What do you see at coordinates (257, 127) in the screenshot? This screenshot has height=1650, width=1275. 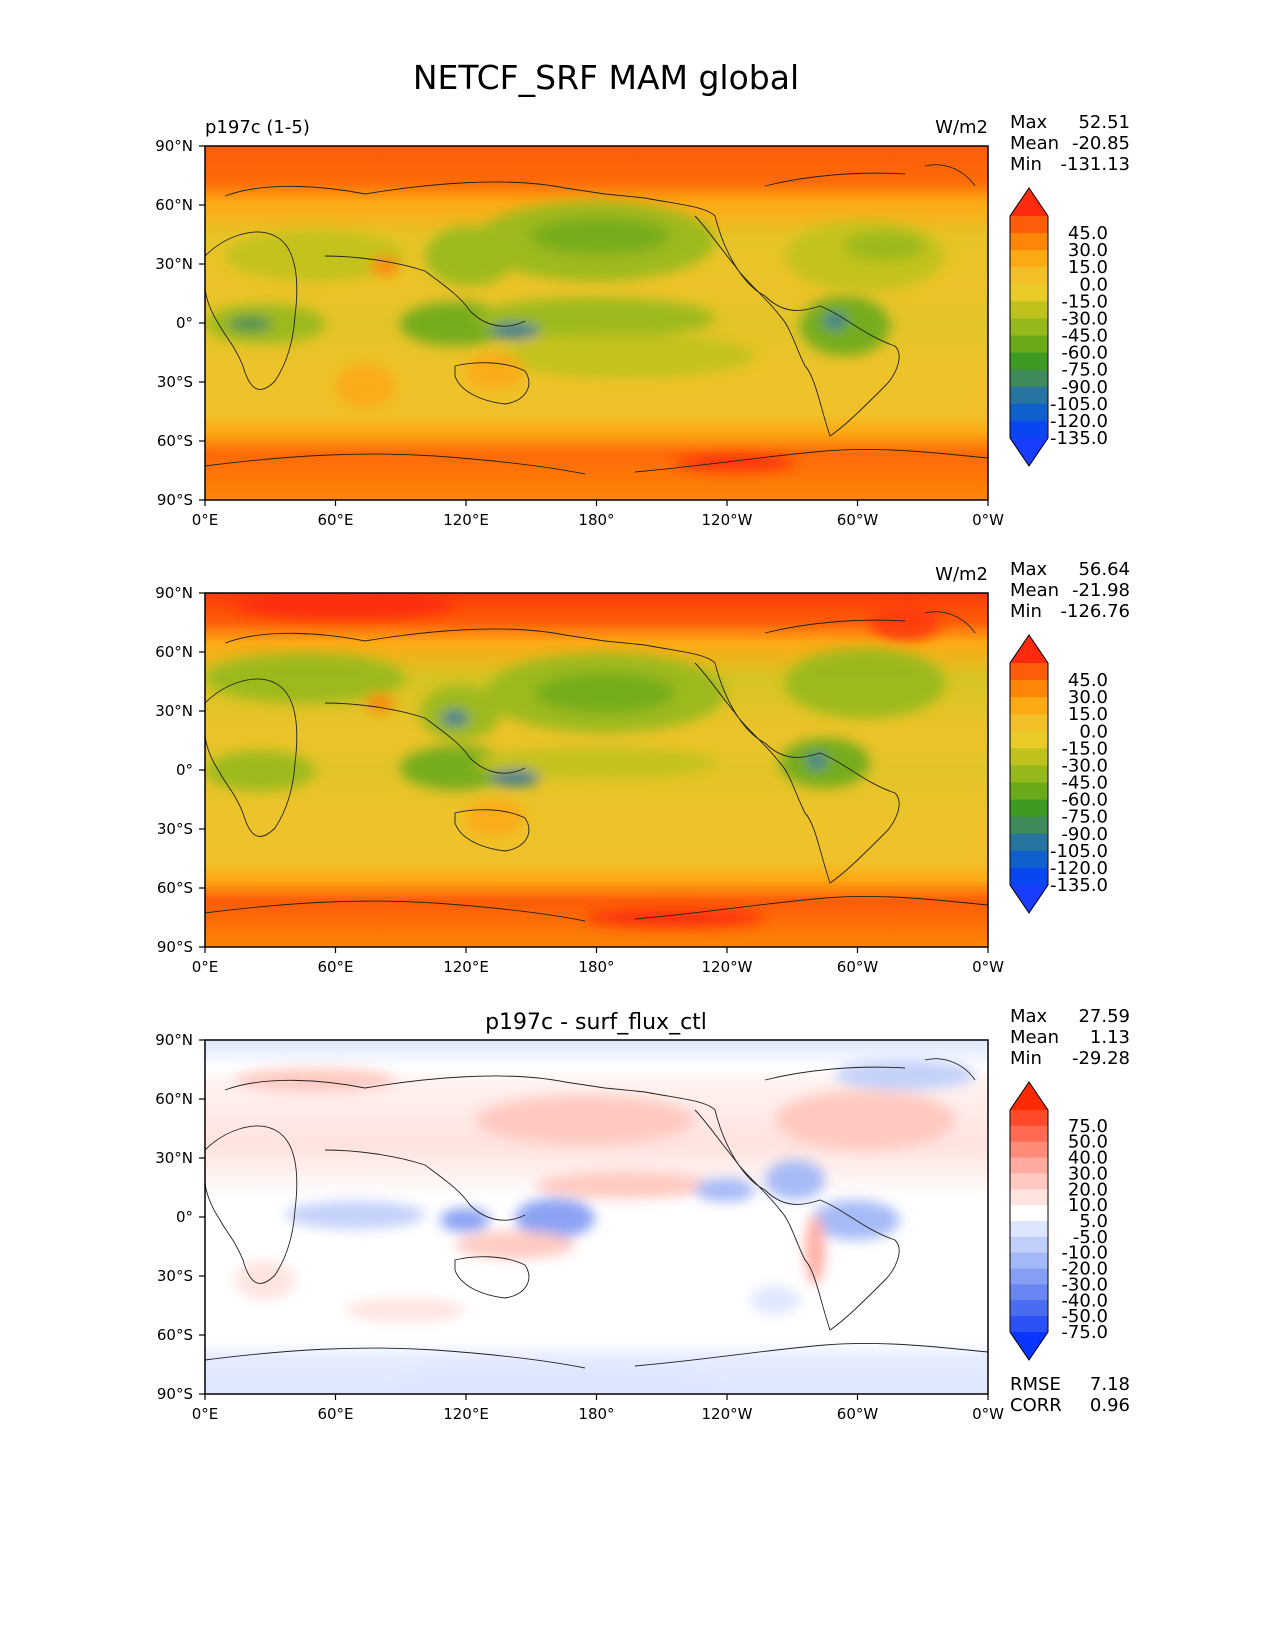 I see `panel-left-title: p197c (1-5)` at bounding box center [257, 127].